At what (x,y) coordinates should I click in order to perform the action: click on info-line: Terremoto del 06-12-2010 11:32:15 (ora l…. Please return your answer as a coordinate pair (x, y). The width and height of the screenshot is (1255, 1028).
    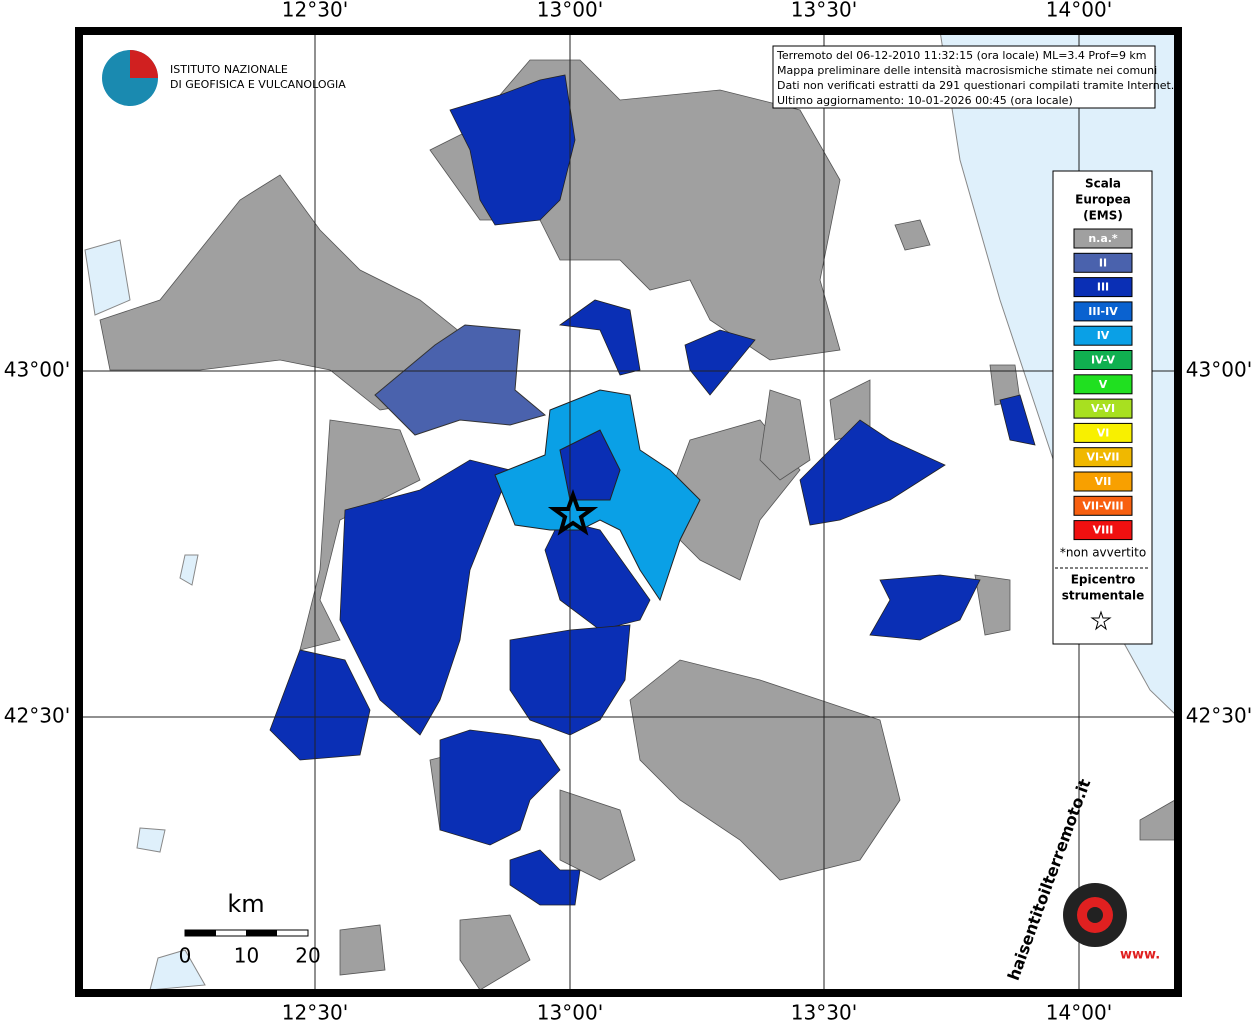
    Looking at the image, I should click on (961, 55).